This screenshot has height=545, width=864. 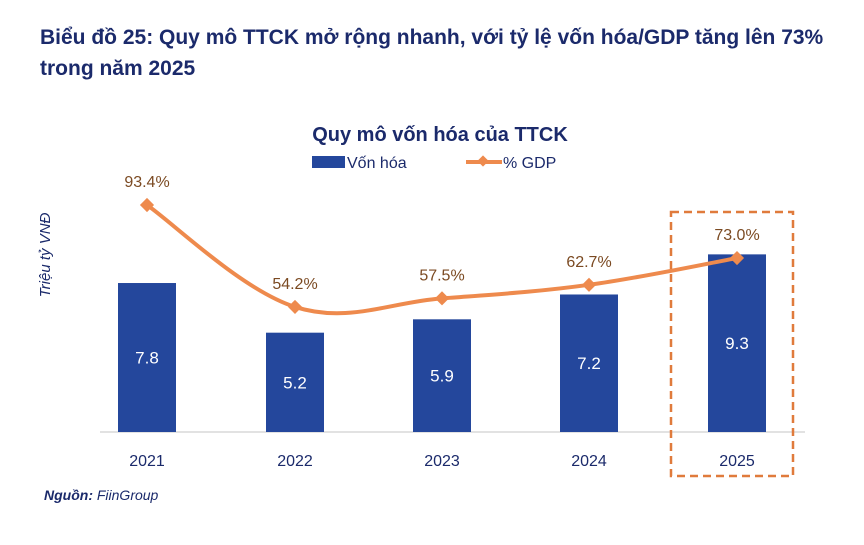 I want to click on gdp-marker-2023, so click(x=442, y=298).